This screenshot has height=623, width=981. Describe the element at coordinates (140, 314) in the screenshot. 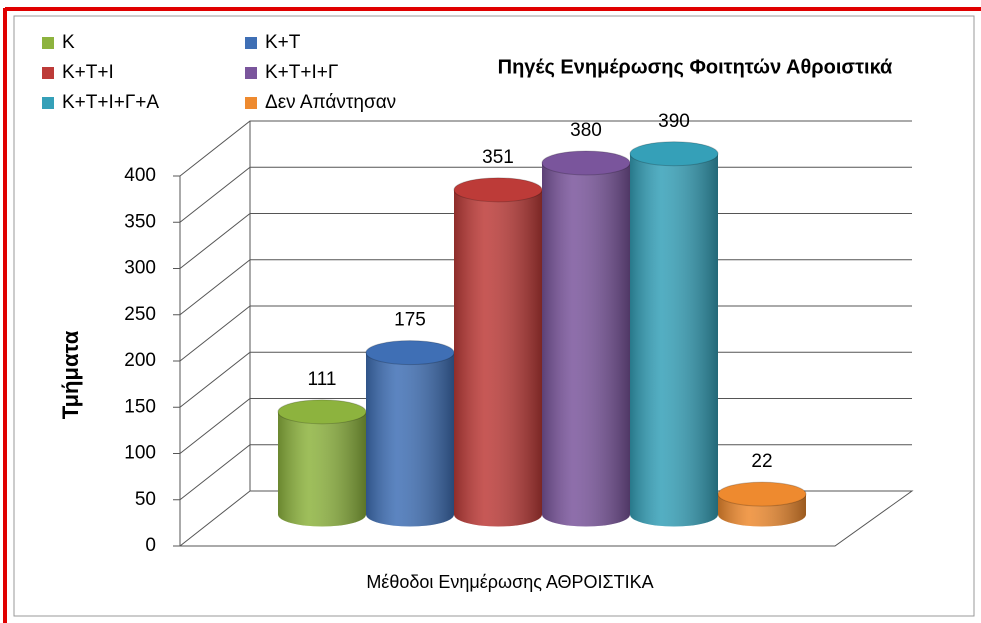

I see `y-tick-label: 250` at that location.